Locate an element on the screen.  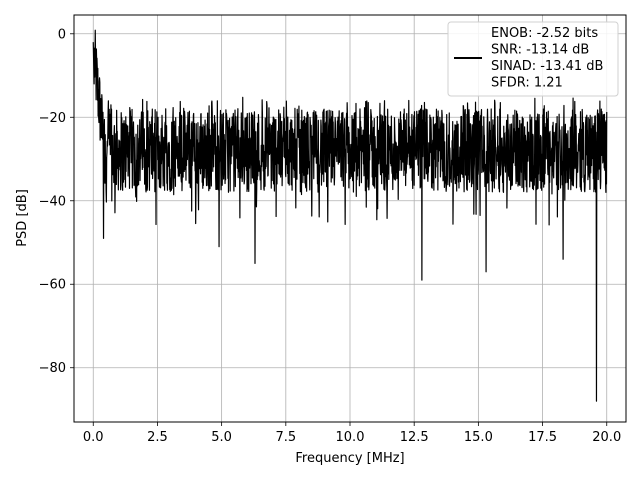
x-axis-ticks: 0.0 2.5 5.0 7.5 10.0 12.5 15.0 17.5 20.0 is located at coordinates (352, 433).